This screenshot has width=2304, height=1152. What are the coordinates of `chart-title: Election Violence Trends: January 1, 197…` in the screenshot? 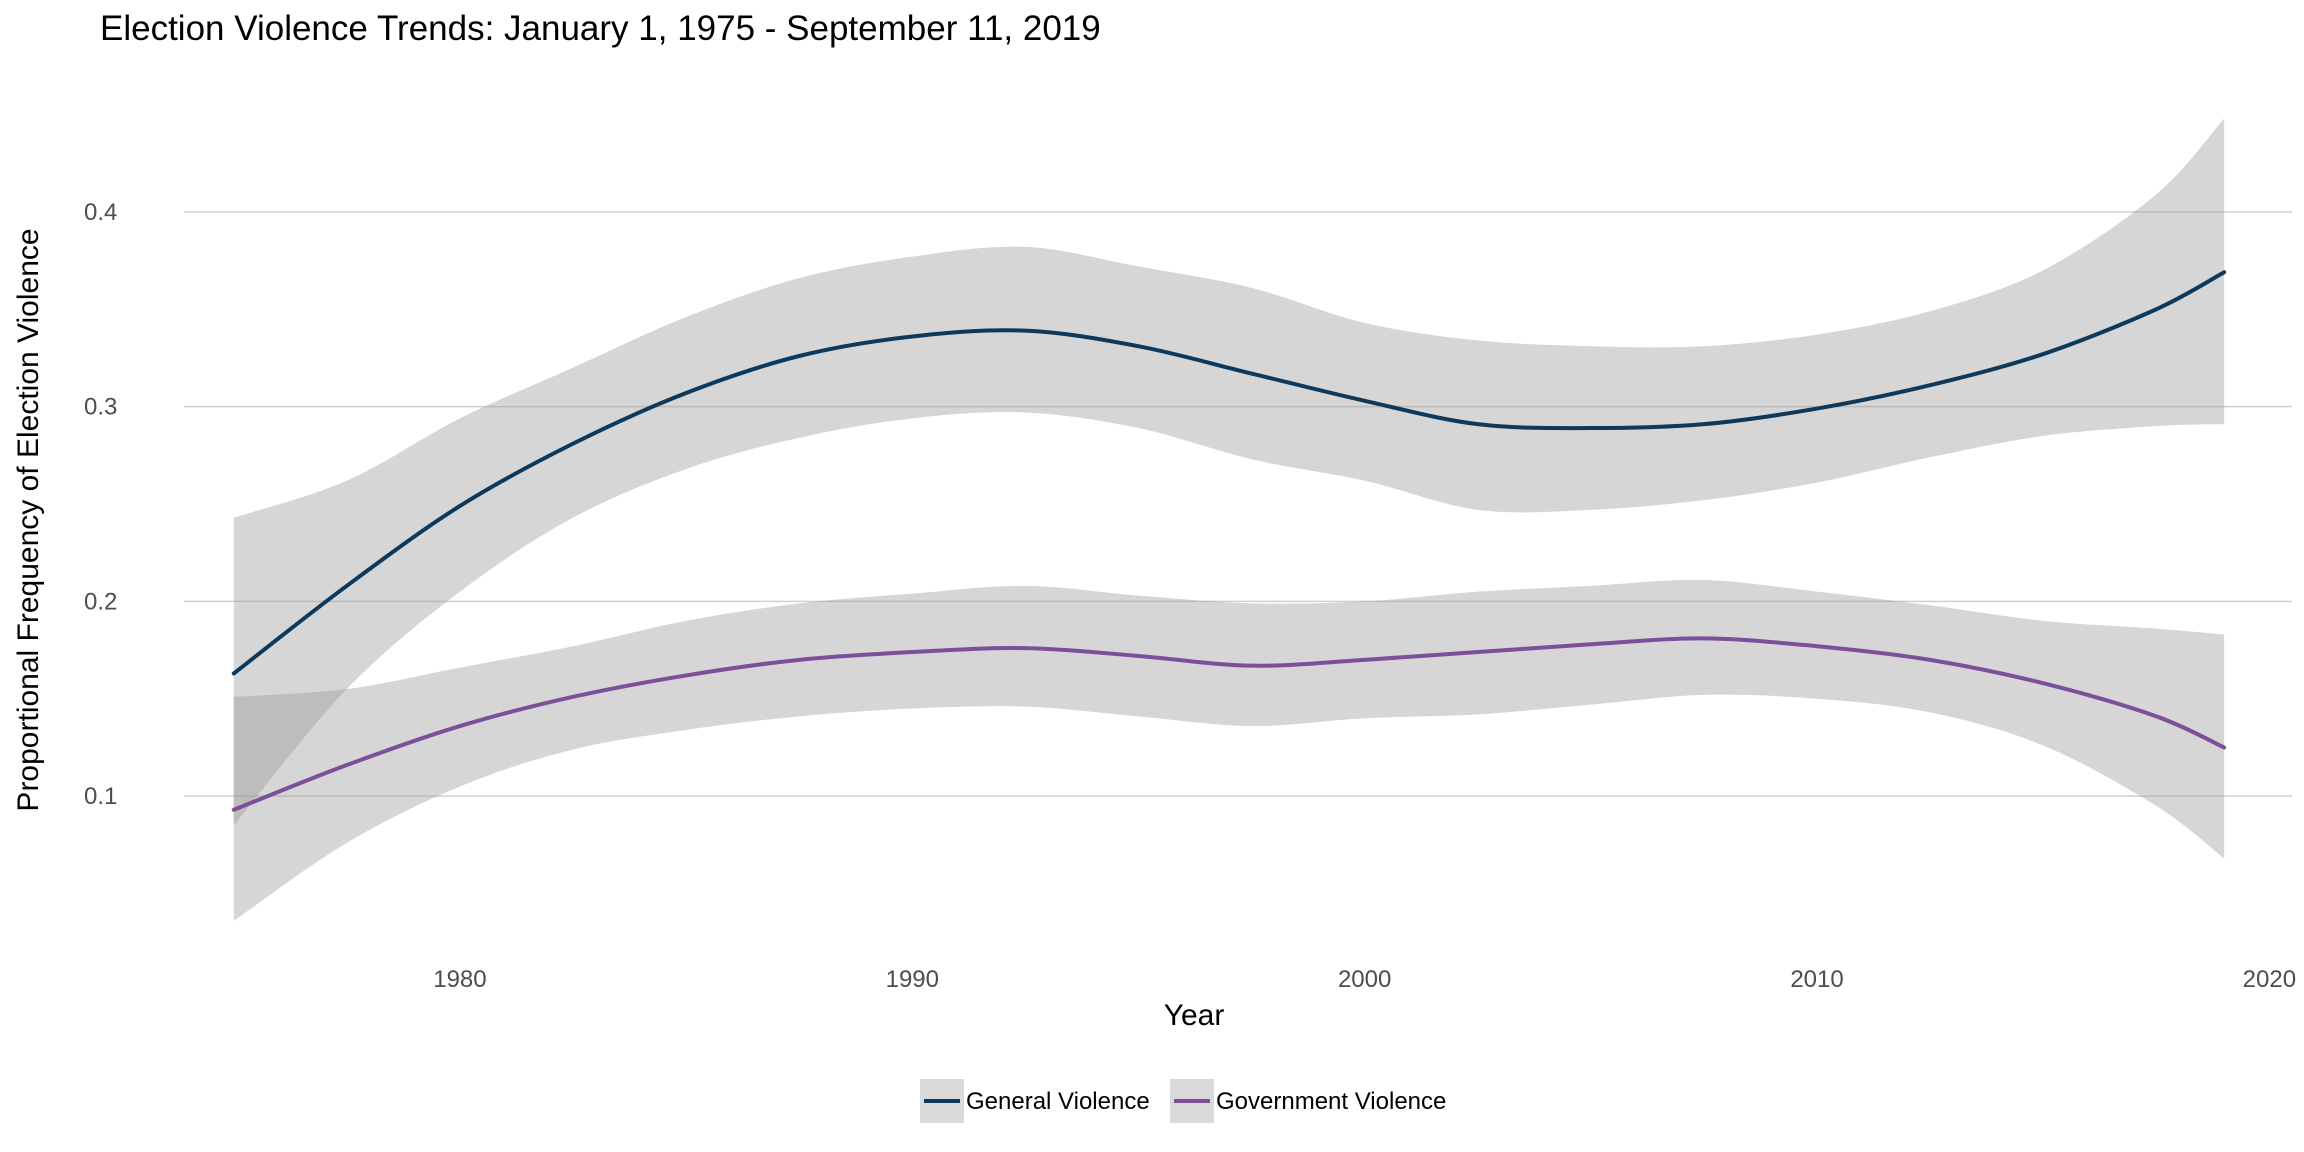 It's located at (600, 28).